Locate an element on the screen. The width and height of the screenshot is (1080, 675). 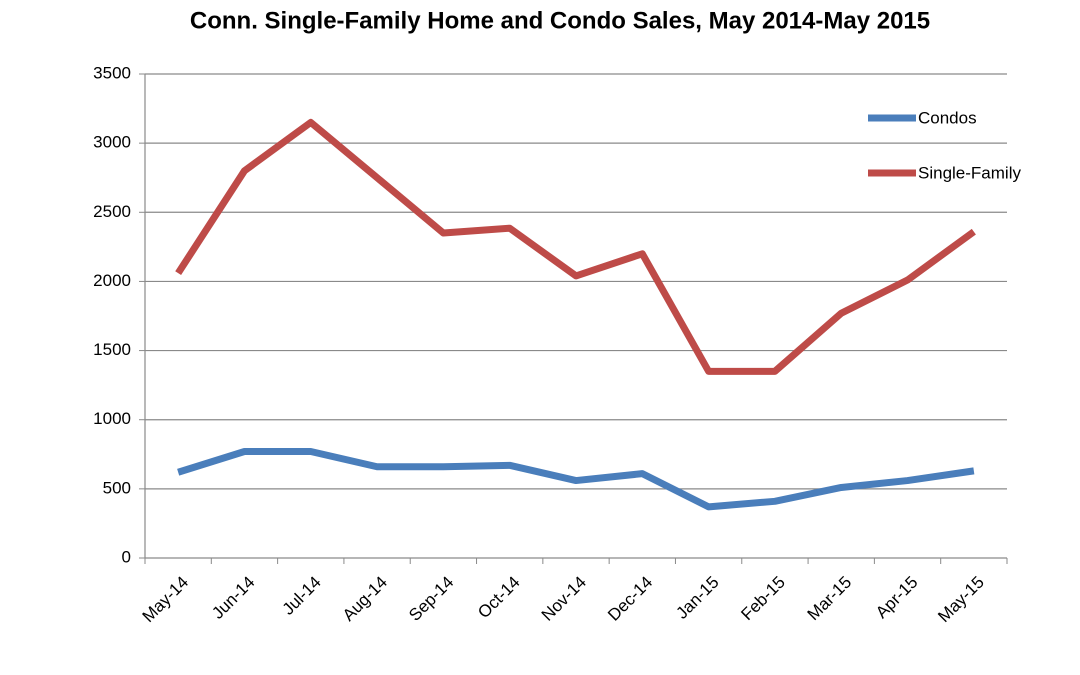
x-tick-label: Jun-14 is located at coordinates (233, 598).